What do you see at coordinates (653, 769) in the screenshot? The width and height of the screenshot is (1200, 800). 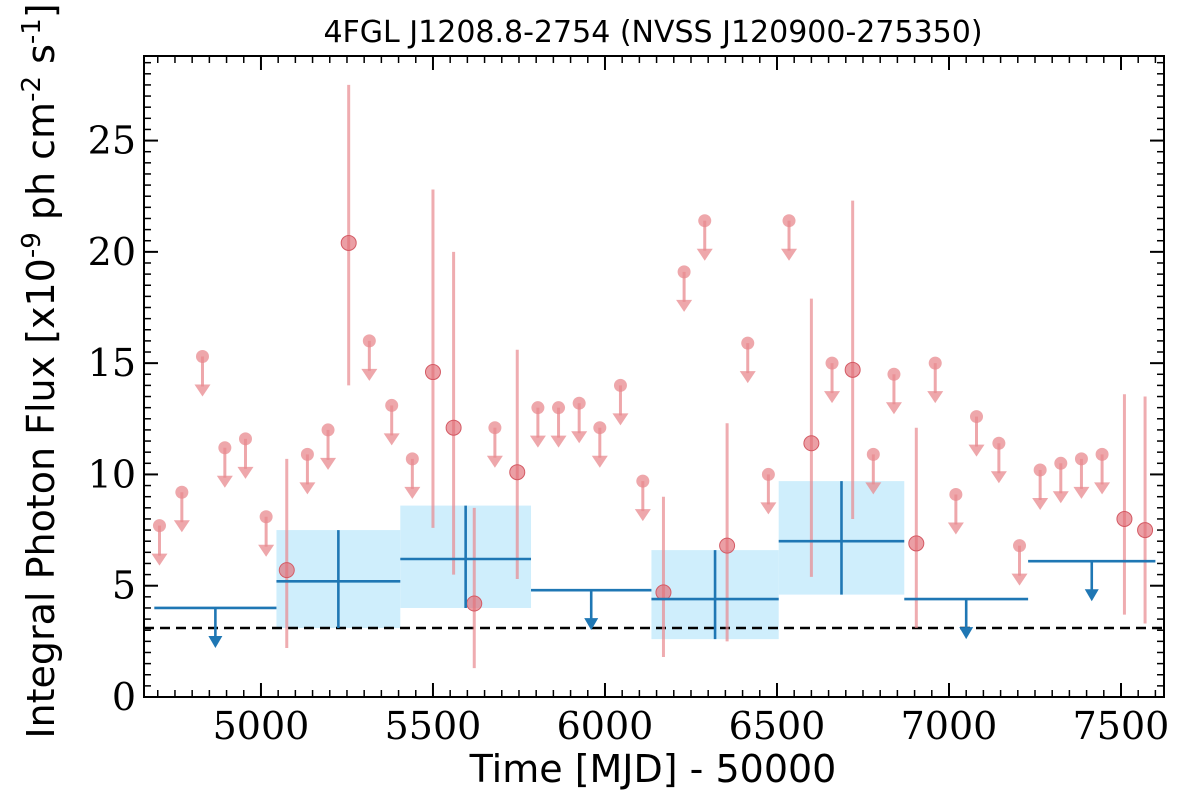 I see `x-axis-label: Time [MJD] - 50000` at bounding box center [653, 769].